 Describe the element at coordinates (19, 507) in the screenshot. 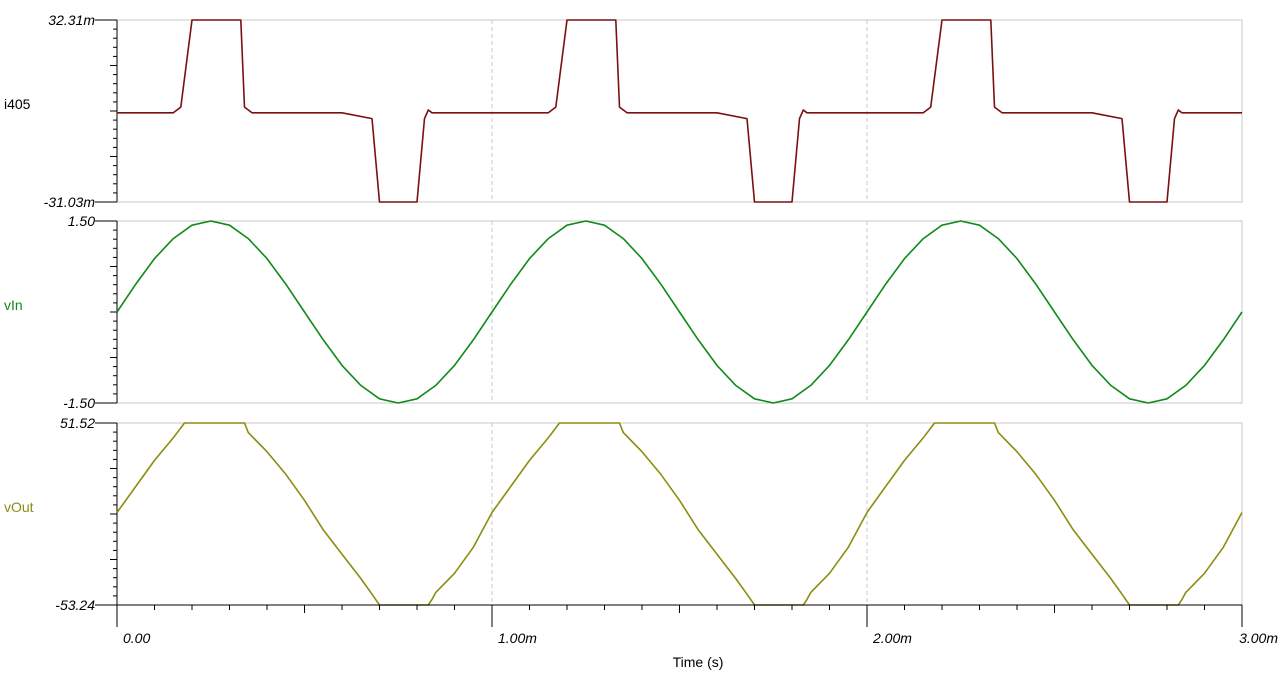

I see `series-label-vOut: vOut` at that location.